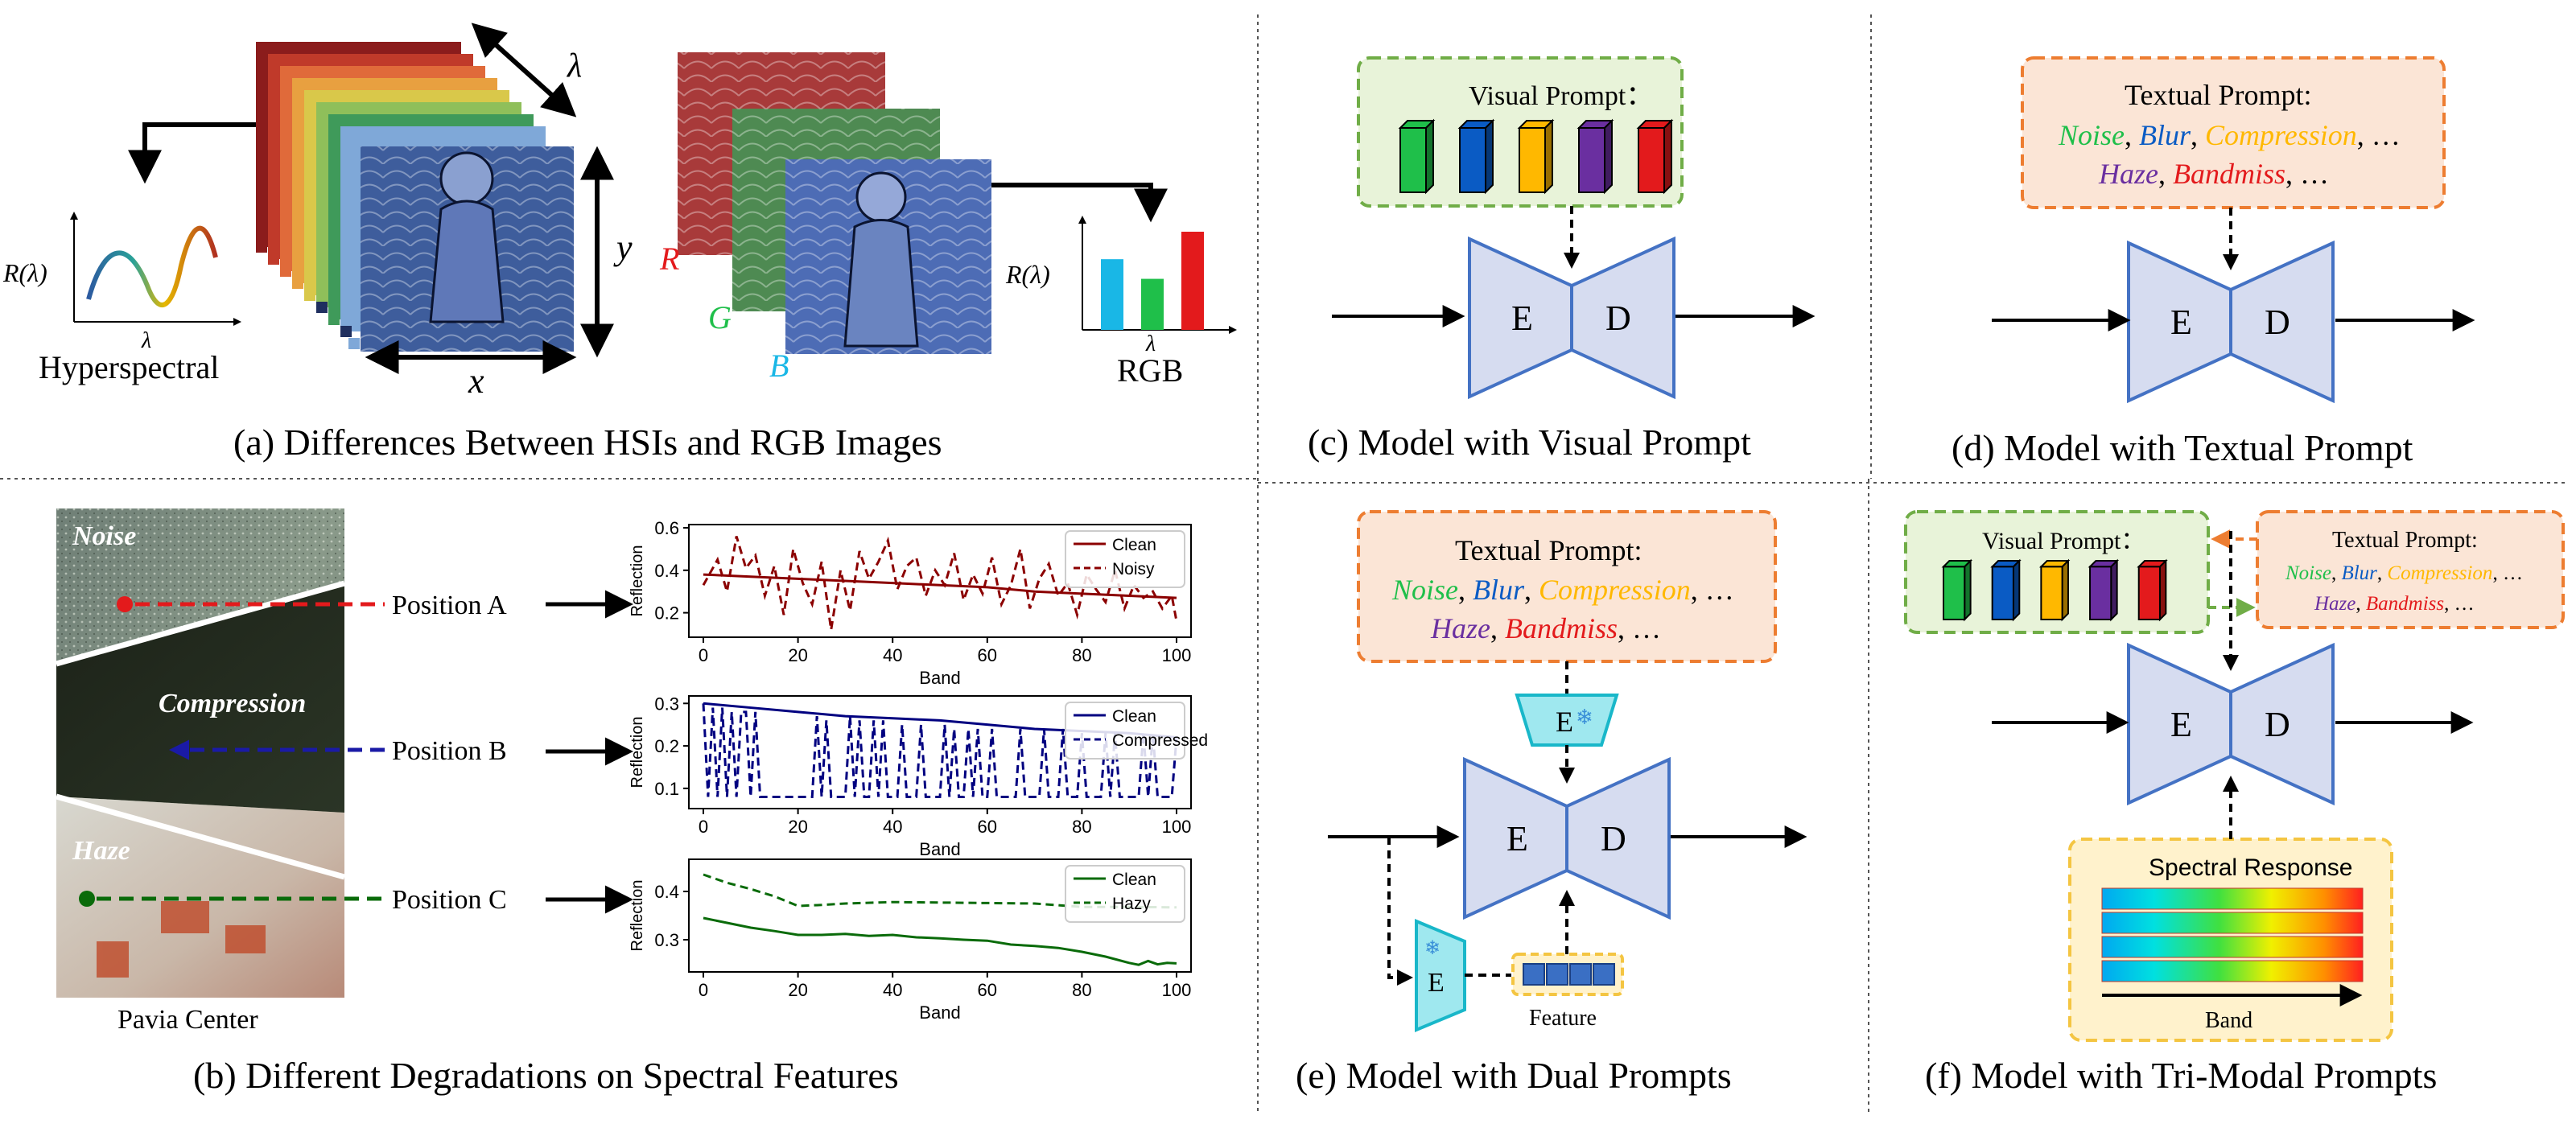 Image resolution: width=2576 pixels, height=1128 pixels. I want to click on spectral-response-title: Spectral Response, so click(2250, 867).